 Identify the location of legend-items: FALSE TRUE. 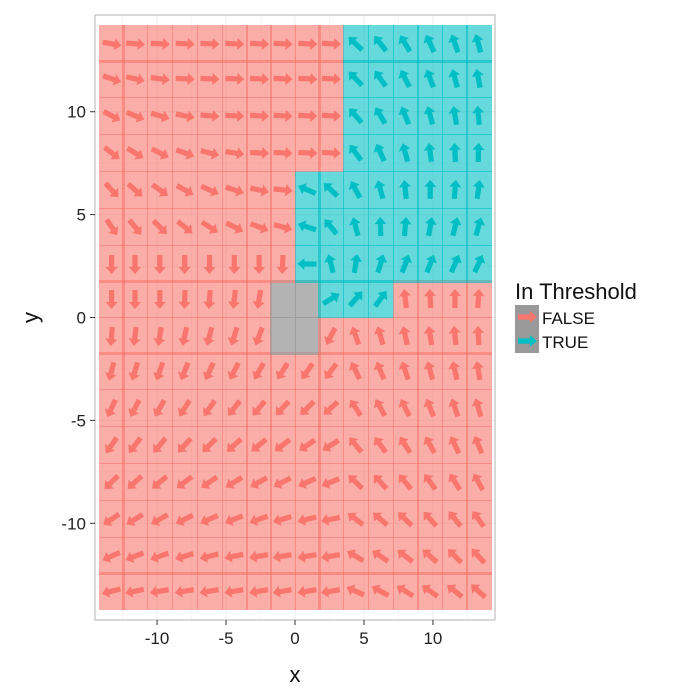
(555, 329).